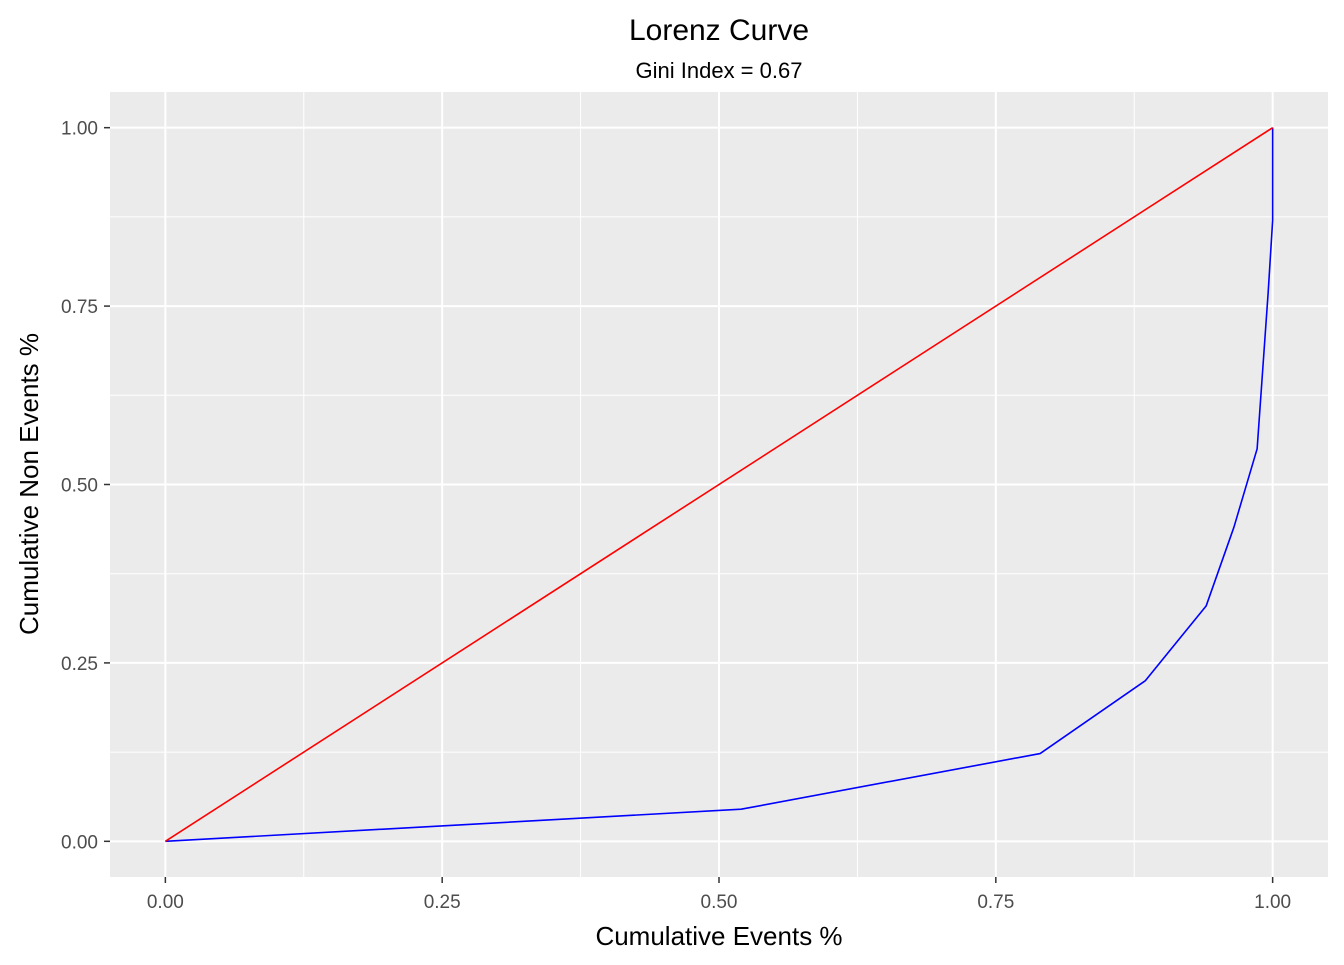 The width and height of the screenshot is (1344, 965). What do you see at coordinates (165, 902) in the screenshot?
I see `x-tick-label: 0.00` at bounding box center [165, 902].